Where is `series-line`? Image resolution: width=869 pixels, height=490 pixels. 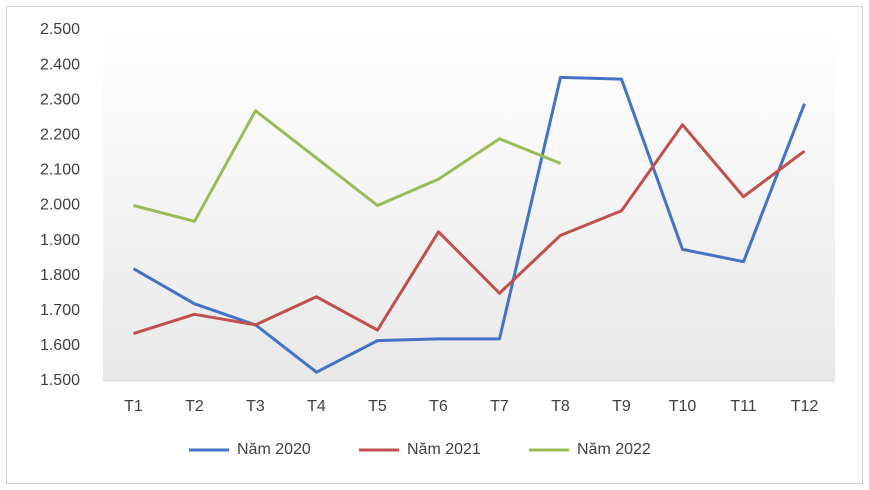
series-line is located at coordinates (347, 166).